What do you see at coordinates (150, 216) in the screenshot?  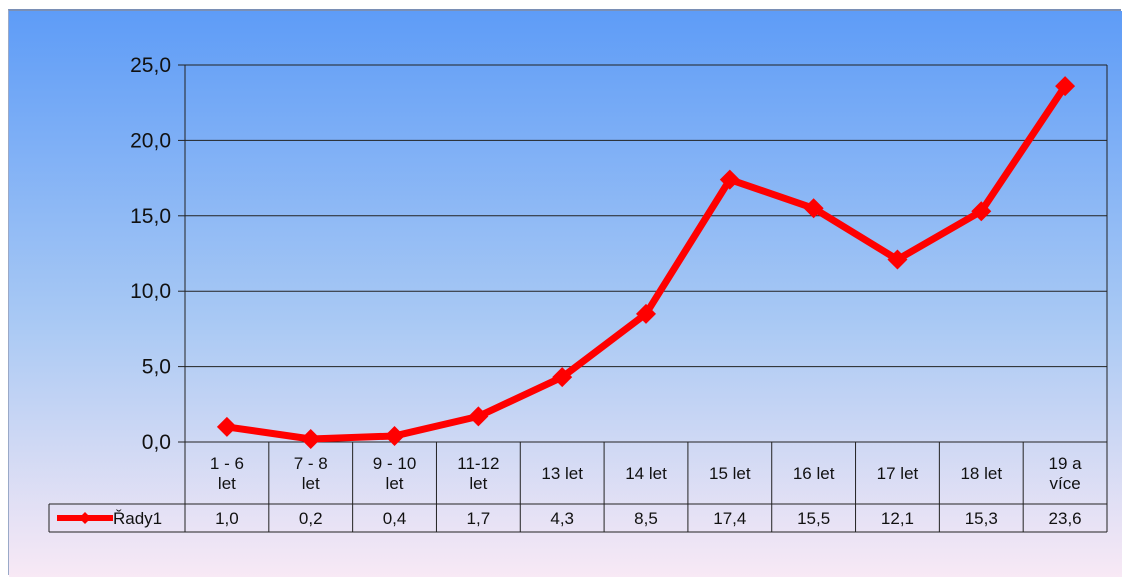 I see `y-tick-label: 15,0` at bounding box center [150, 216].